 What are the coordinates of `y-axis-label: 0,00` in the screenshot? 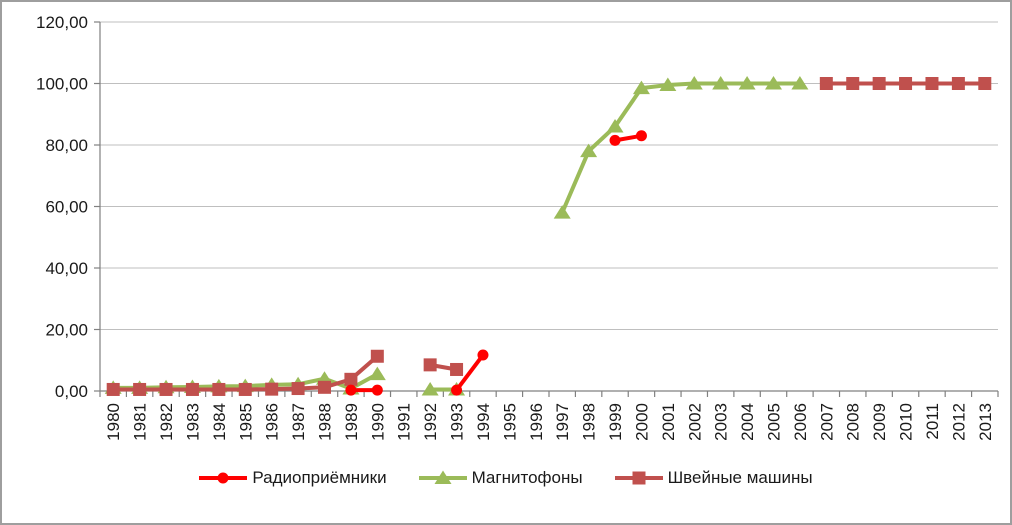 It's located at (71, 391).